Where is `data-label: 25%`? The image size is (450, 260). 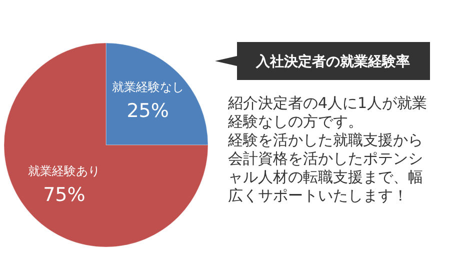 data-label: 25% is located at coordinates (147, 111).